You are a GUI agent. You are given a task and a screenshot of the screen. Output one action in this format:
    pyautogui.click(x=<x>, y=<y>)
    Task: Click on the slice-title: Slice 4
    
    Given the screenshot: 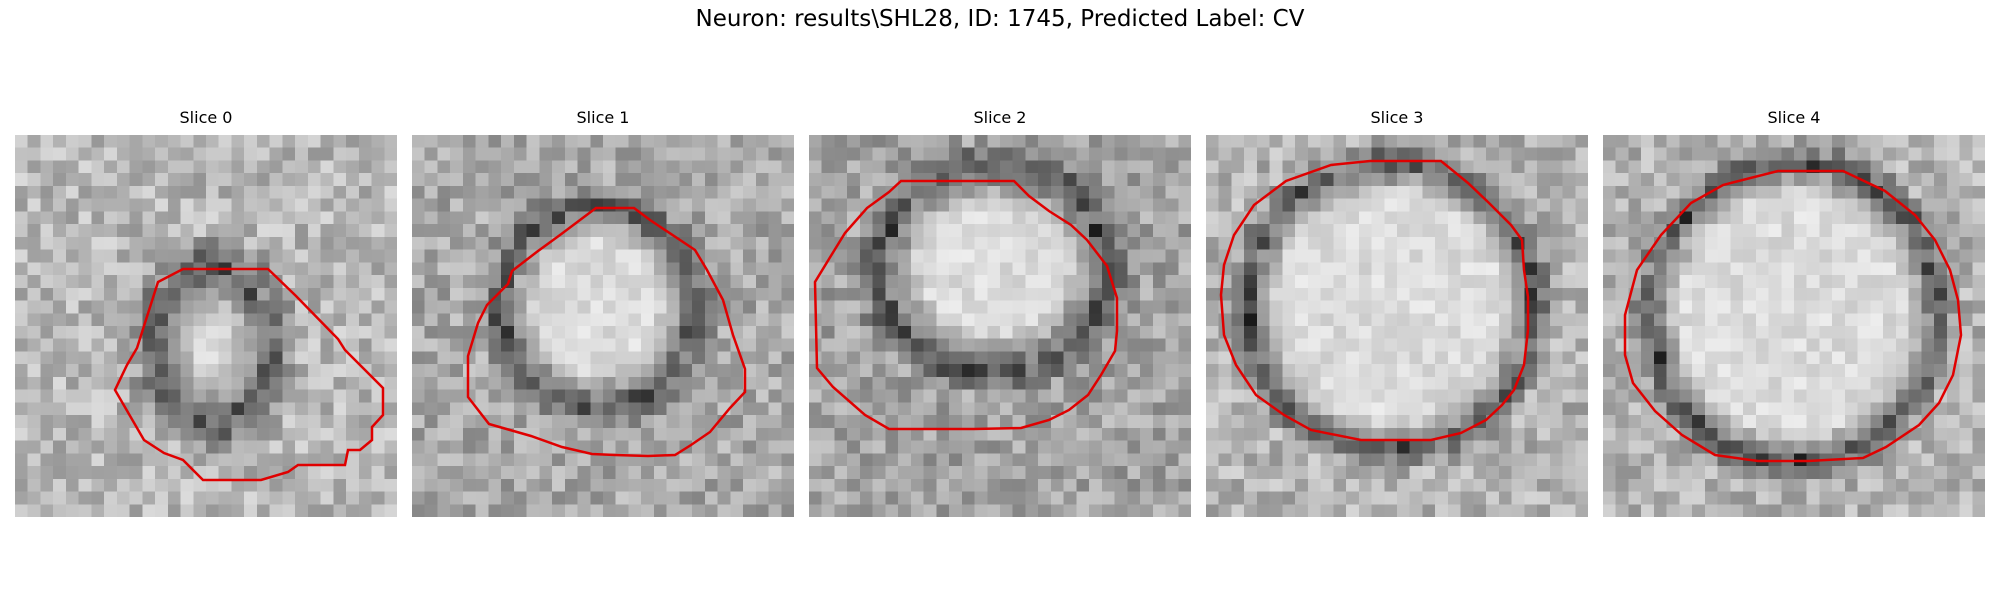 What is the action you would take?
    pyautogui.click(x=1794, y=117)
    